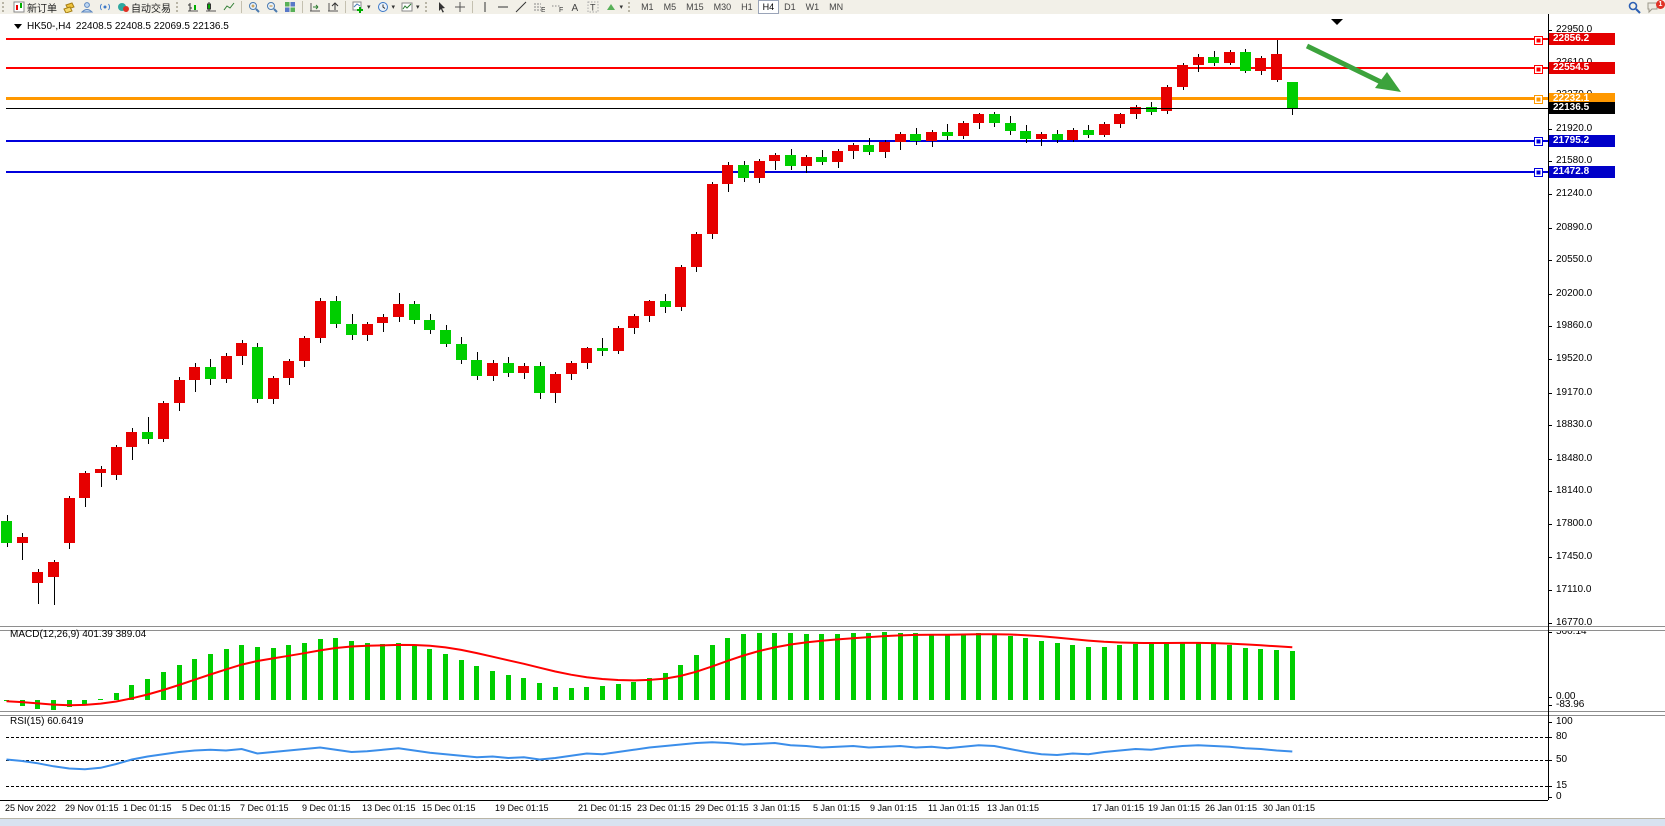  Describe the element at coordinates (272, 7) in the screenshot. I see `zoom-out-button` at that location.